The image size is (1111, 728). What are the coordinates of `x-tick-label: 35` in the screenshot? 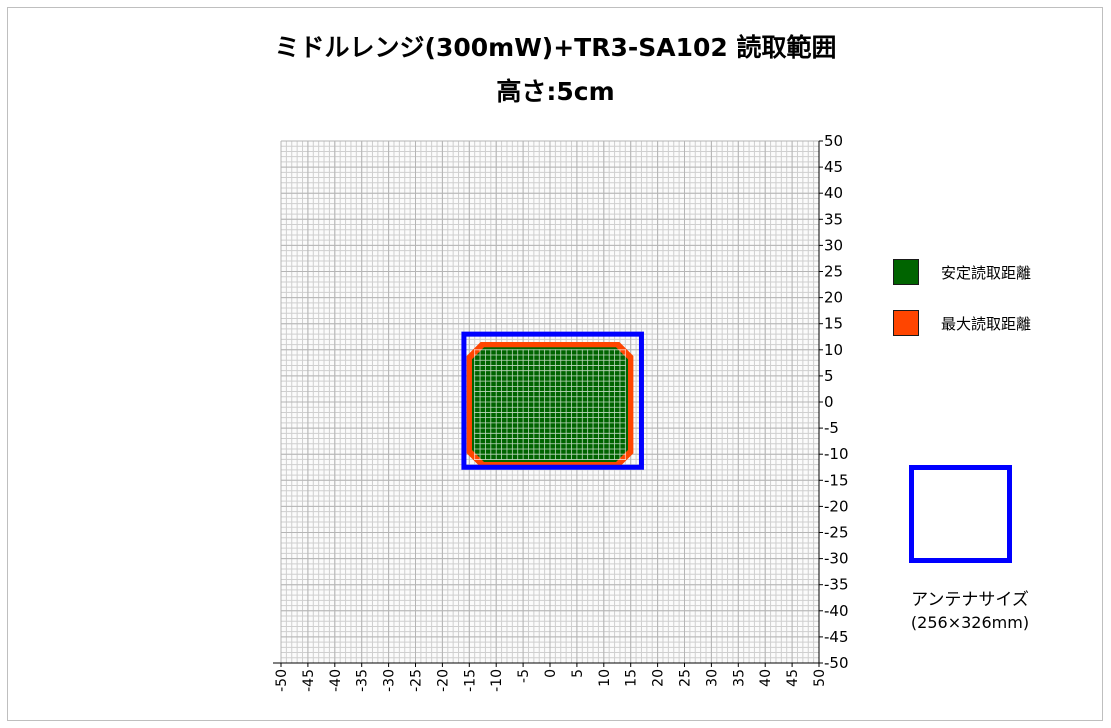 It's located at (739, 678).